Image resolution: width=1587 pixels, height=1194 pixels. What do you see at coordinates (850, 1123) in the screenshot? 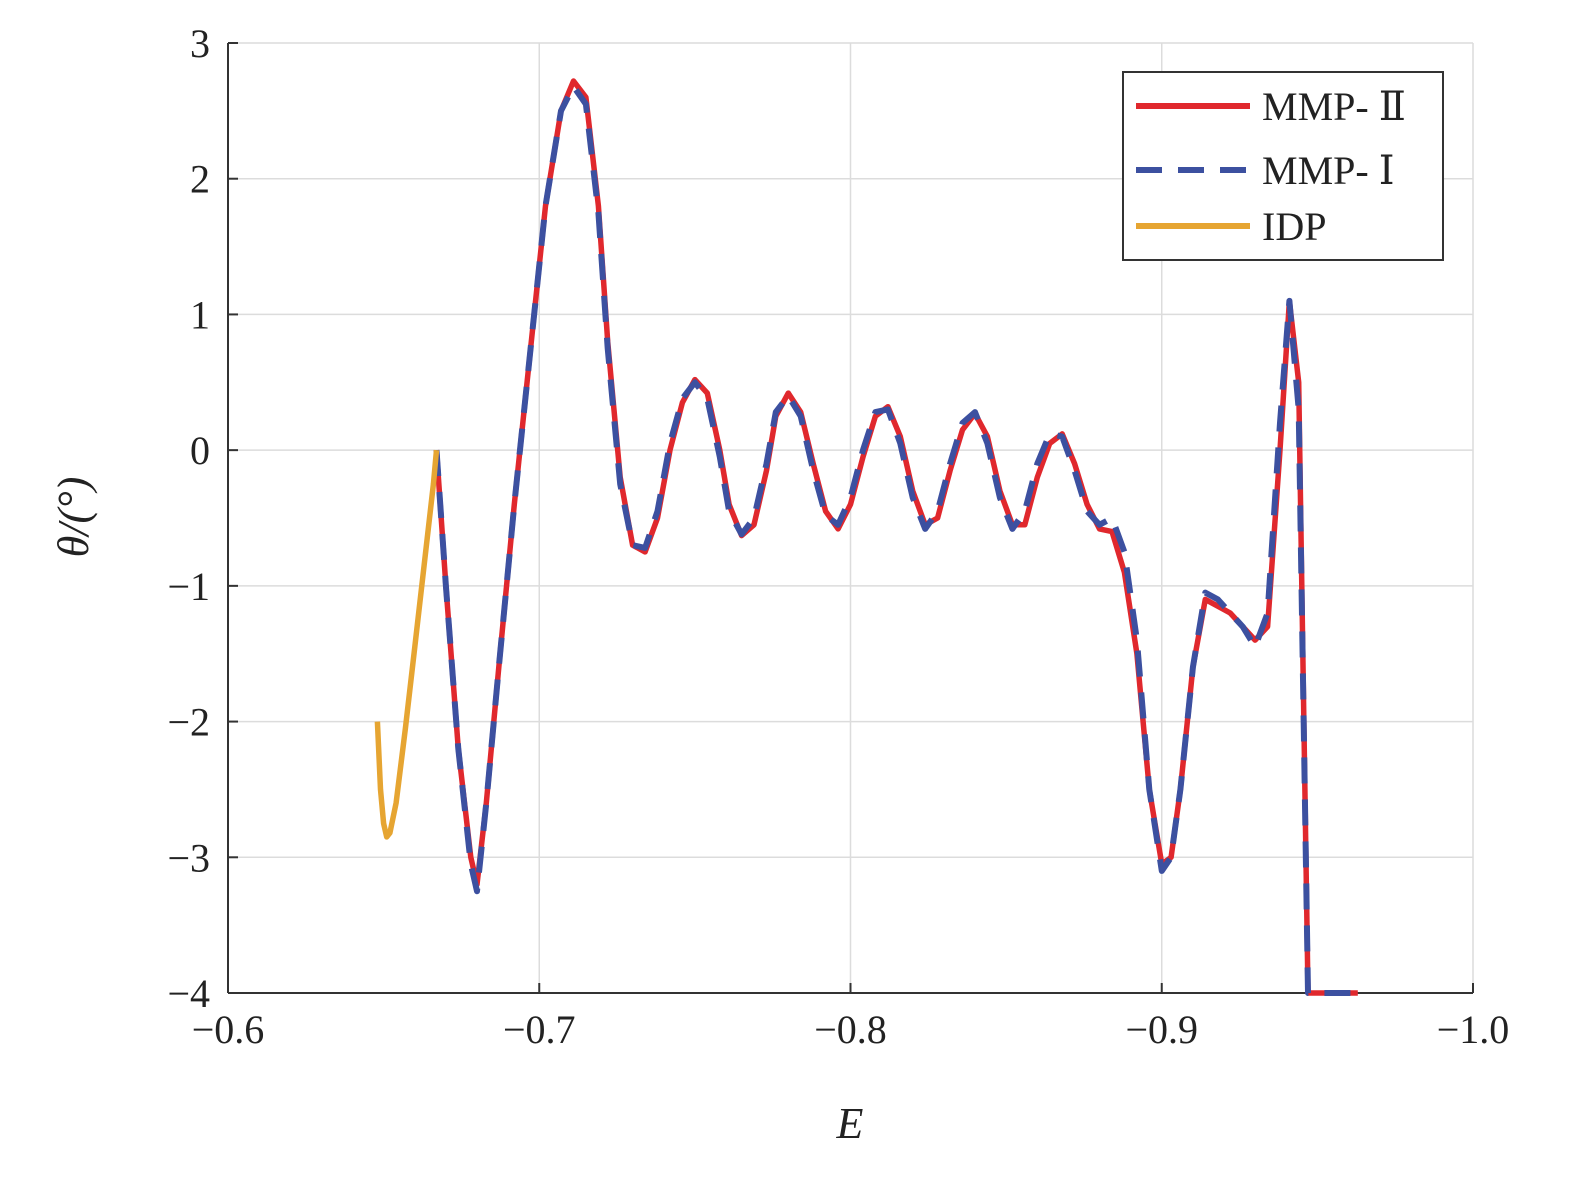
I see `x-axis-label: E` at bounding box center [850, 1123].